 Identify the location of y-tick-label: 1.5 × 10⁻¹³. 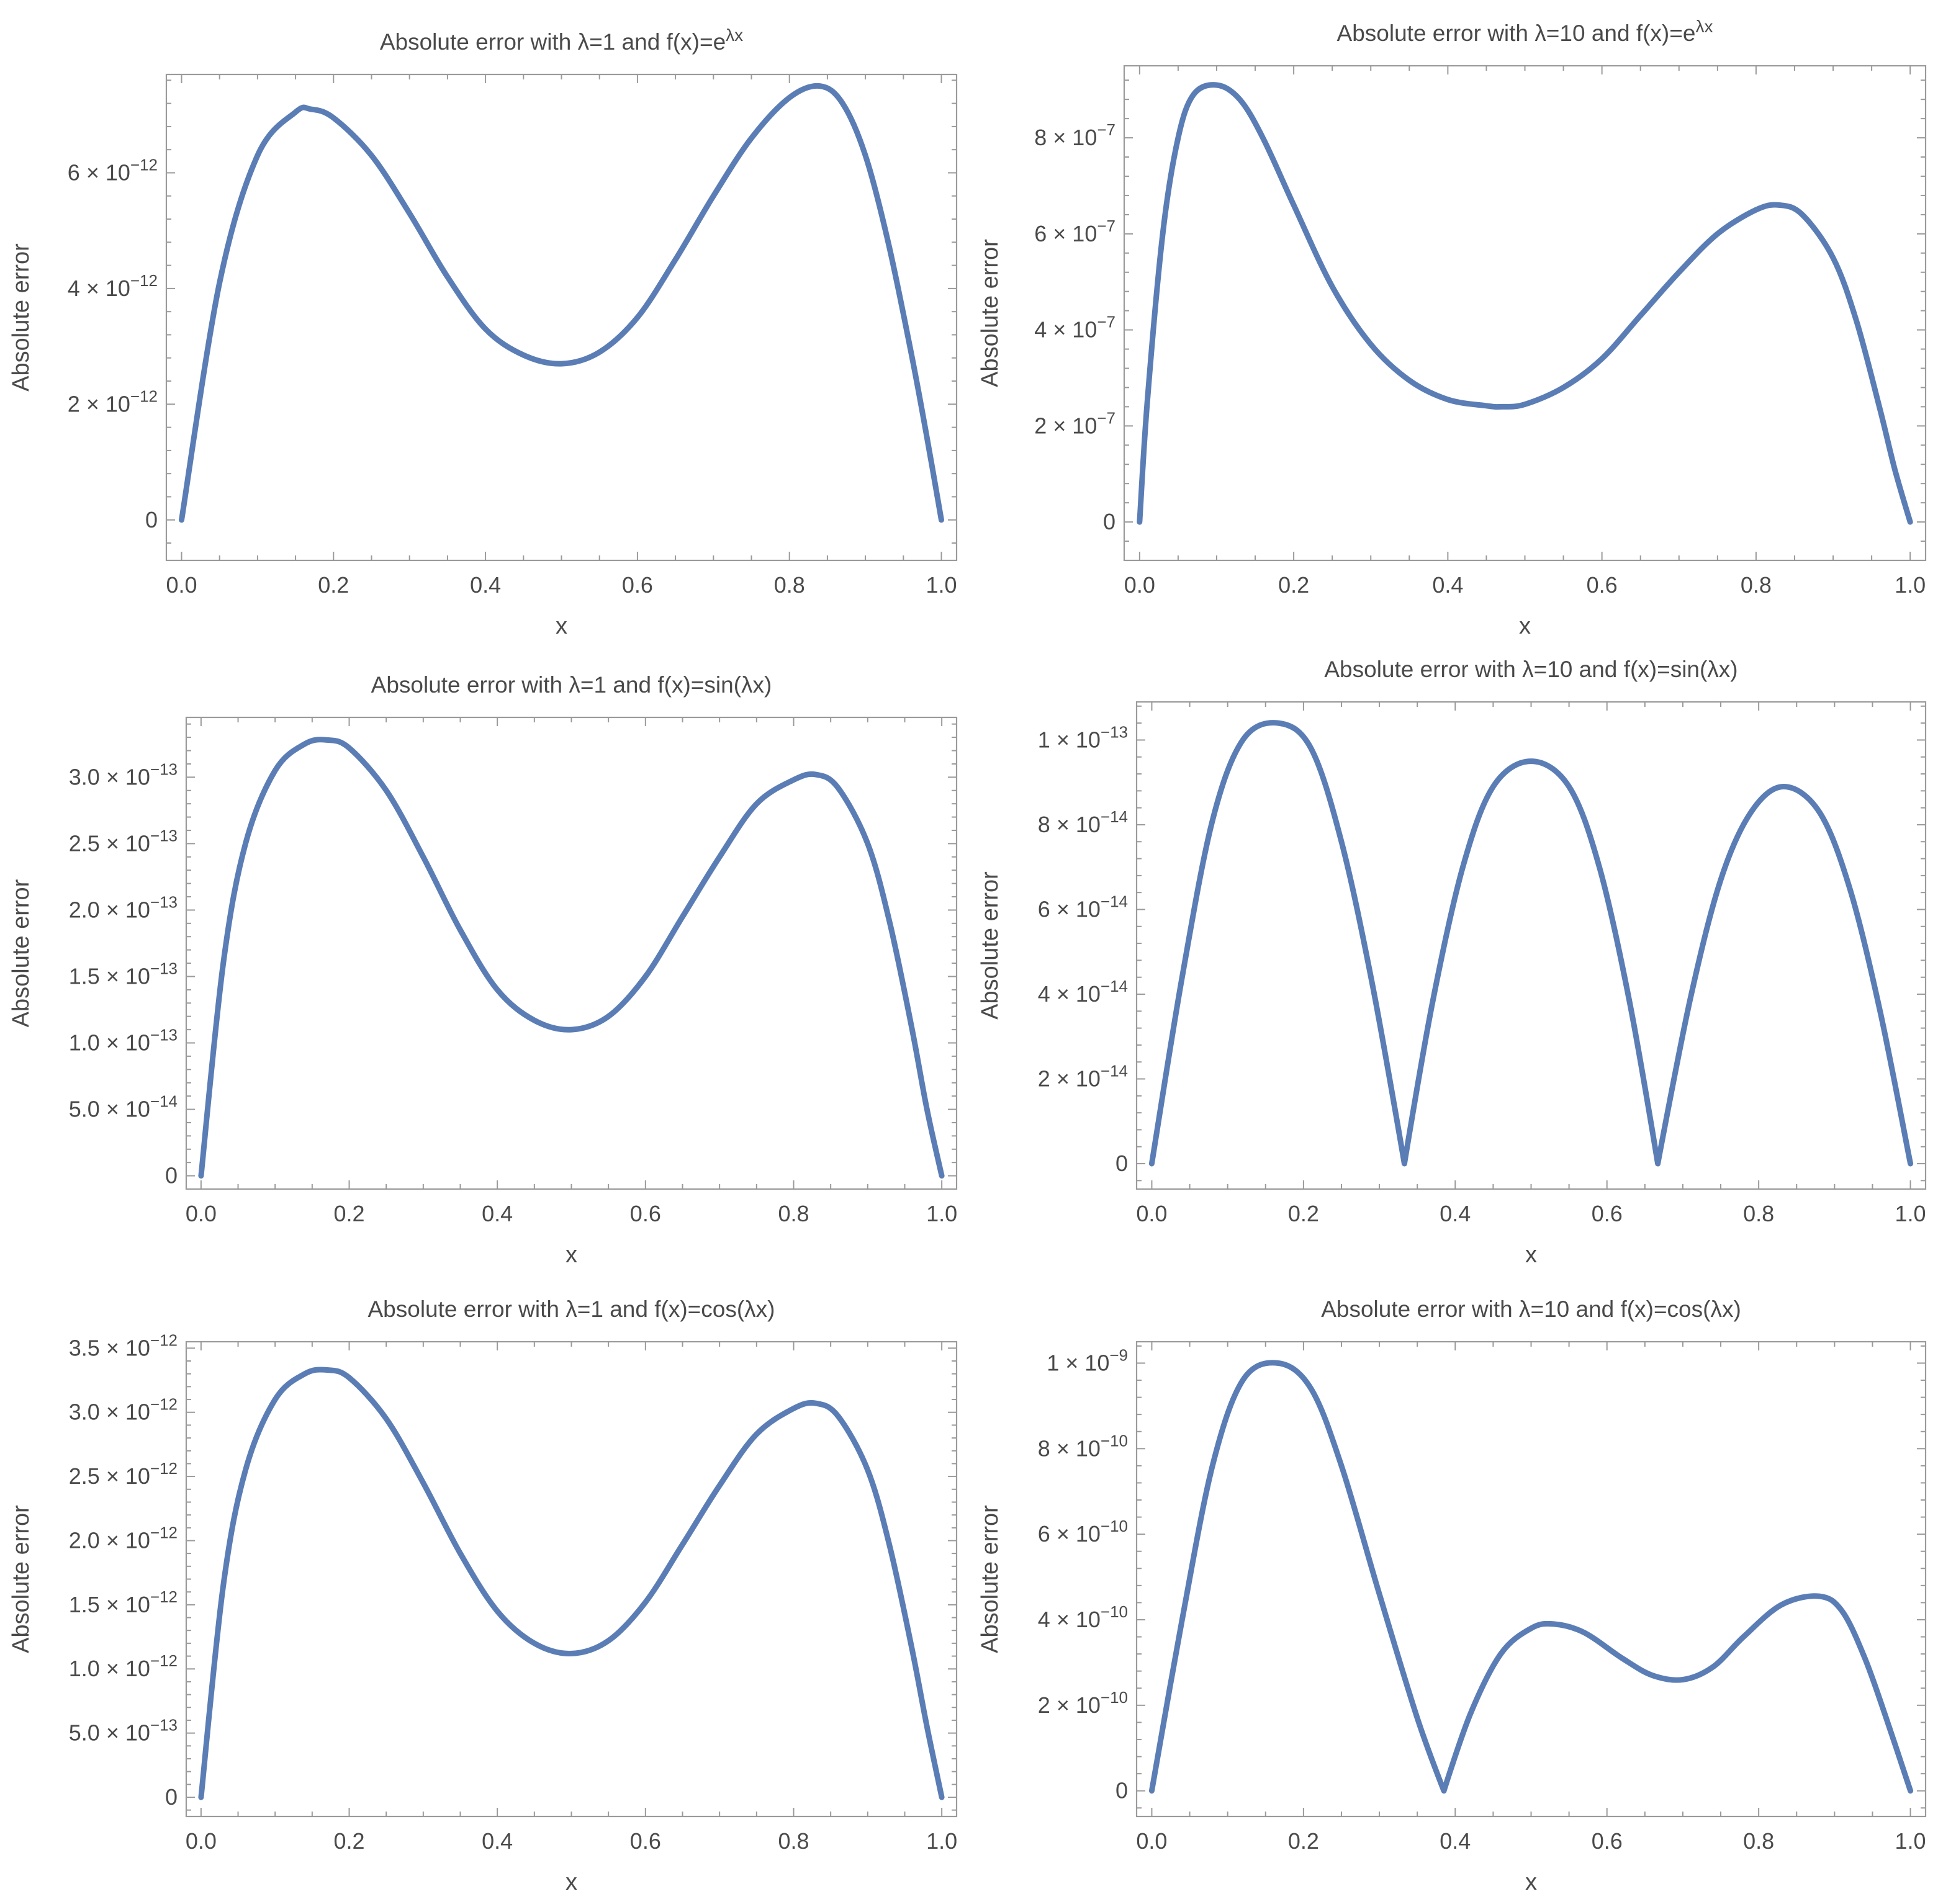
(124, 974).